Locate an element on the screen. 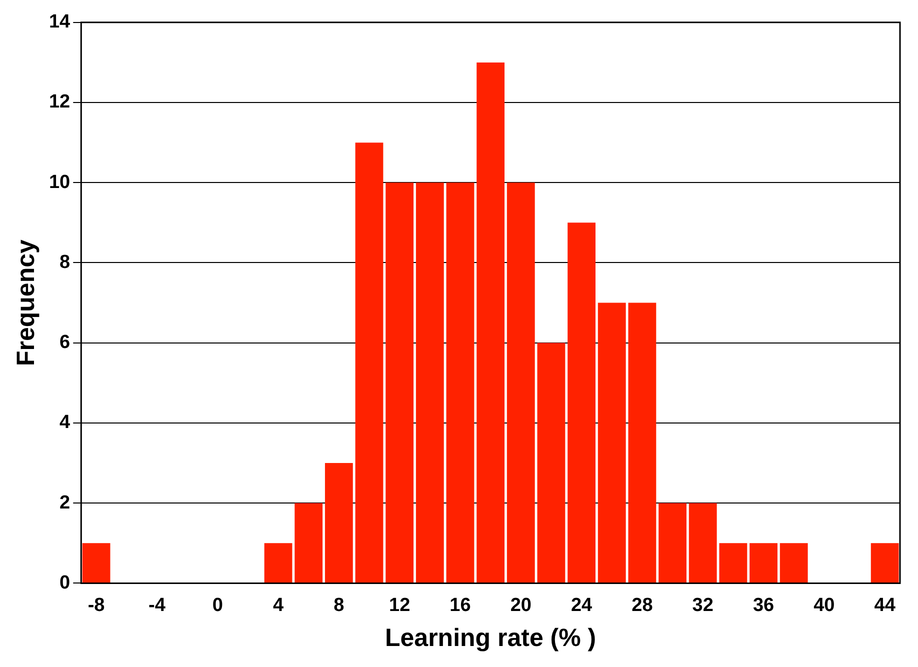 The width and height of the screenshot is (918, 667). y-tick-label: 8 is located at coordinates (65, 262).